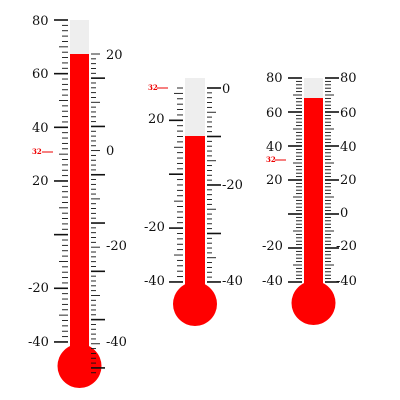 This screenshot has width=400, height=400. I want to click on medium-right-label-neg40: -40, so click(232, 281).